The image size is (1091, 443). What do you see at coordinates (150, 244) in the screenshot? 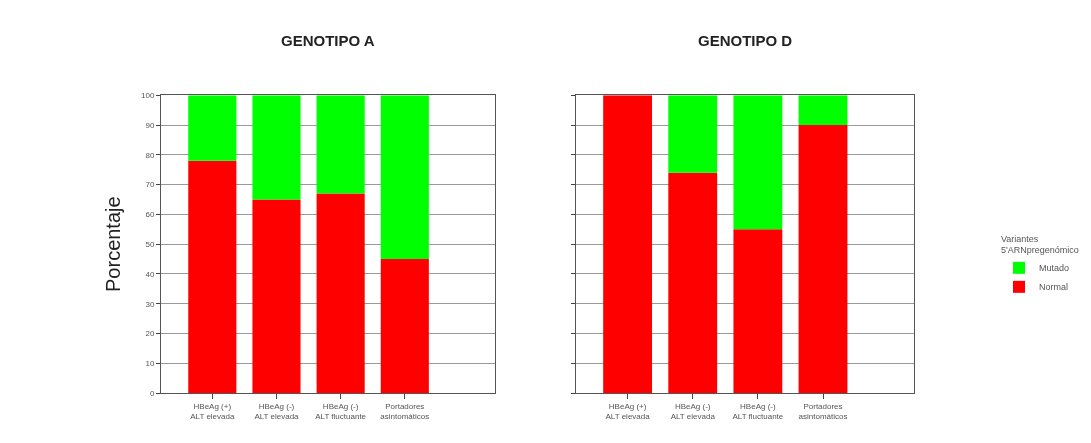
I see `y-tick-label: 50` at bounding box center [150, 244].